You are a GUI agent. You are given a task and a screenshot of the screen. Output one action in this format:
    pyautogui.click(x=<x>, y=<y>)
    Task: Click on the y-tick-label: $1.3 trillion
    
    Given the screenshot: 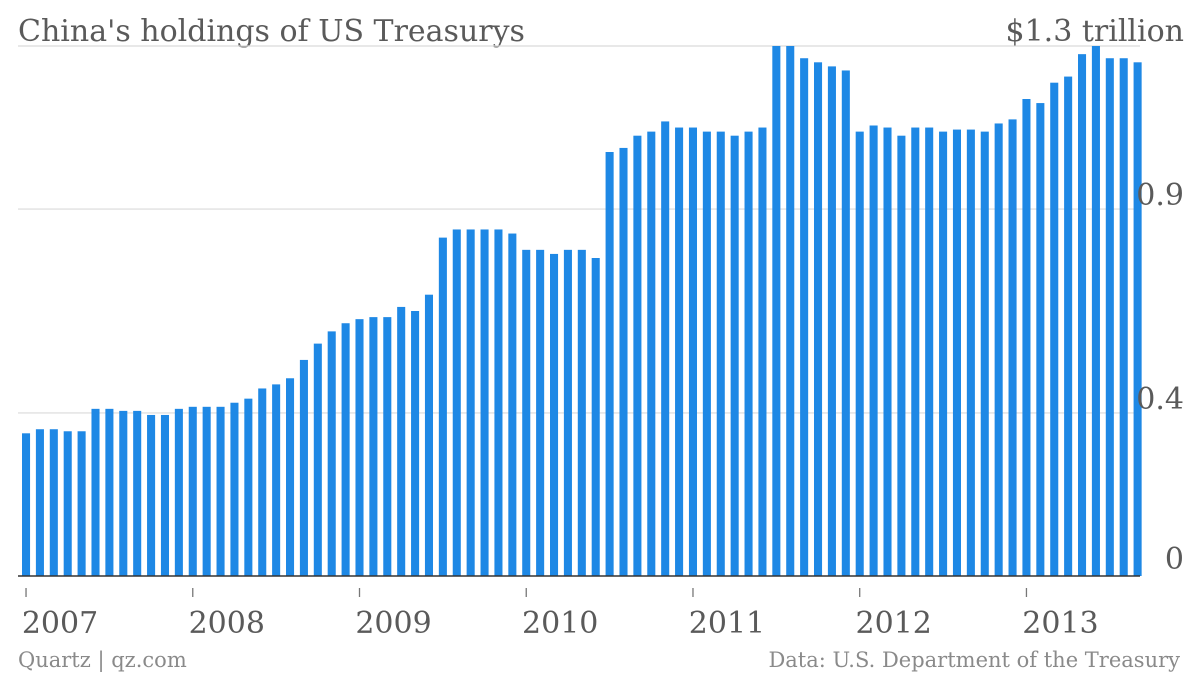 What is the action you would take?
    pyautogui.click(x=1095, y=31)
    